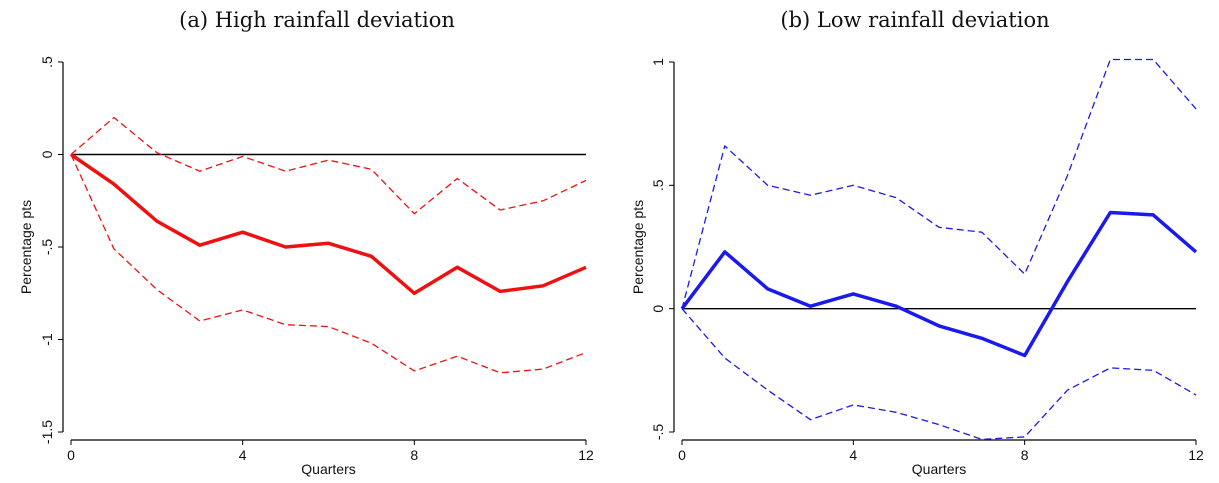 Image resolution: width=1219 pixels, height=483 pixels. I want to click on panel-b-y-tick-label: 1, so click(658, 62).